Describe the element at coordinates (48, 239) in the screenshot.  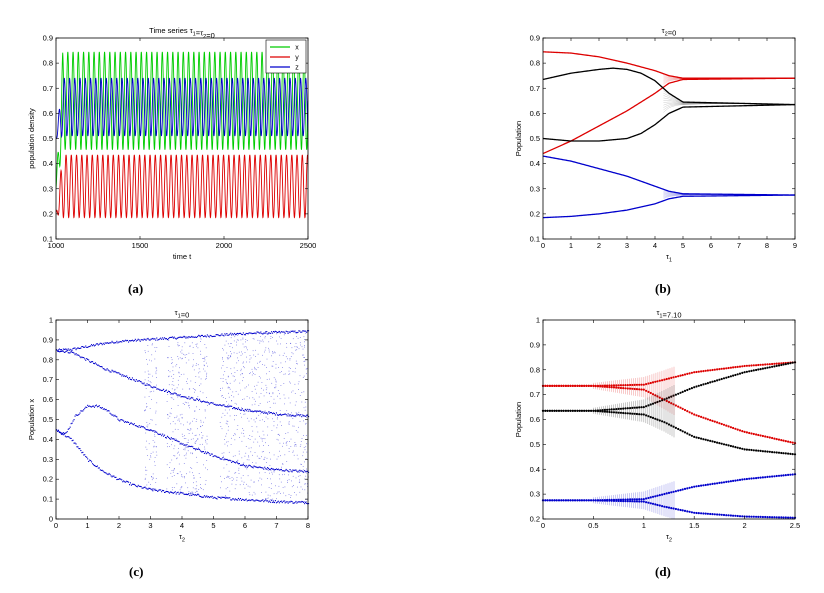
I see `y-tick-label: 0.1` at that location.